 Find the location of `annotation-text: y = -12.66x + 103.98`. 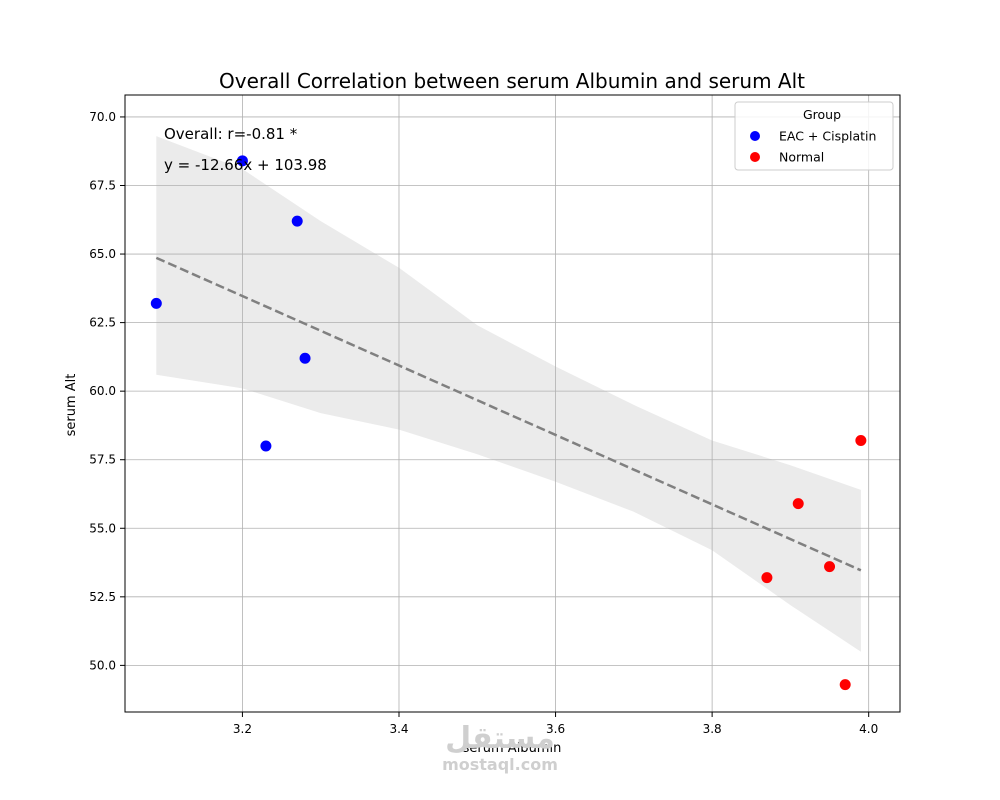

annotation-text: y = -12.66x + 103.98 is located at coordinates (245, 165).